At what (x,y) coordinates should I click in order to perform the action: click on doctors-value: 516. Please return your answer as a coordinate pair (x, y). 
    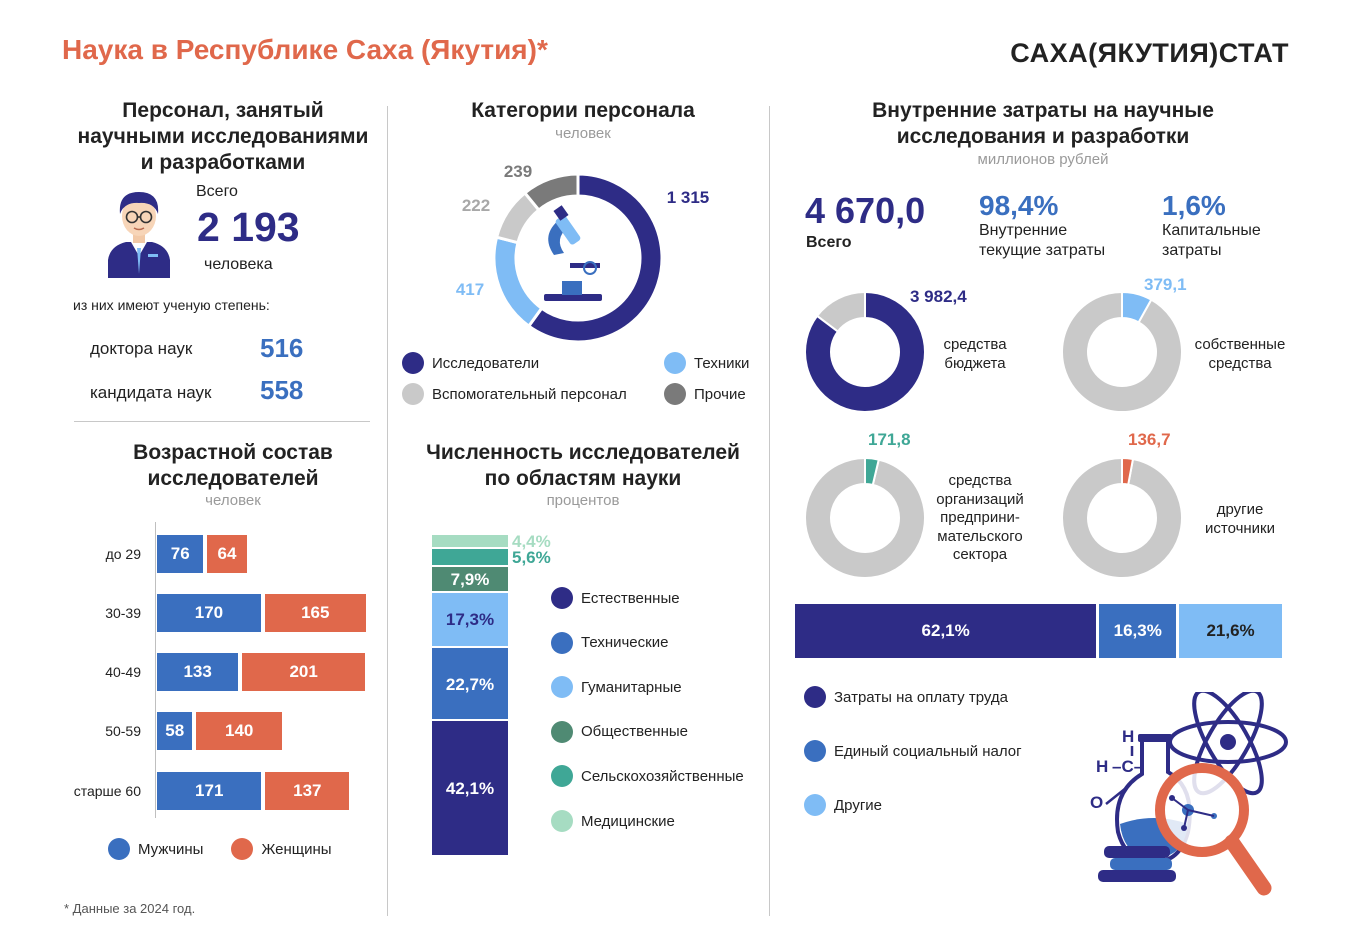
    Looking at the image, I should click on (282, 348).